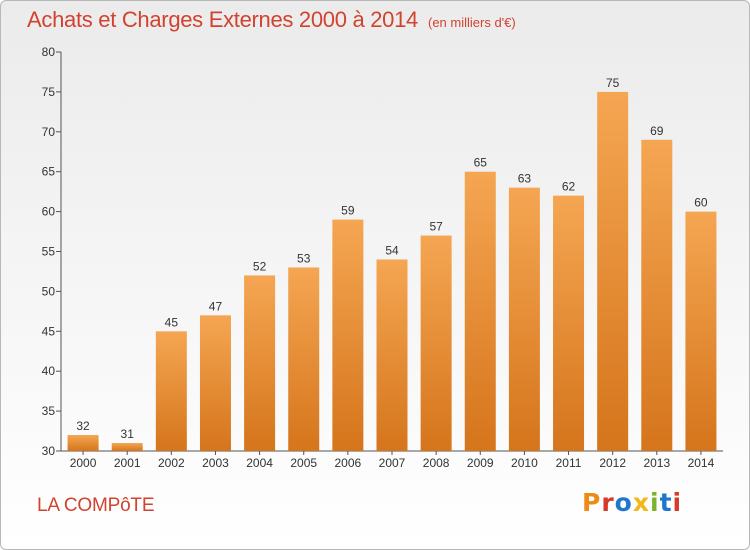 The width and height of the screenshot is (750, 550). I want to click on bar-2004, so click(260, 363).